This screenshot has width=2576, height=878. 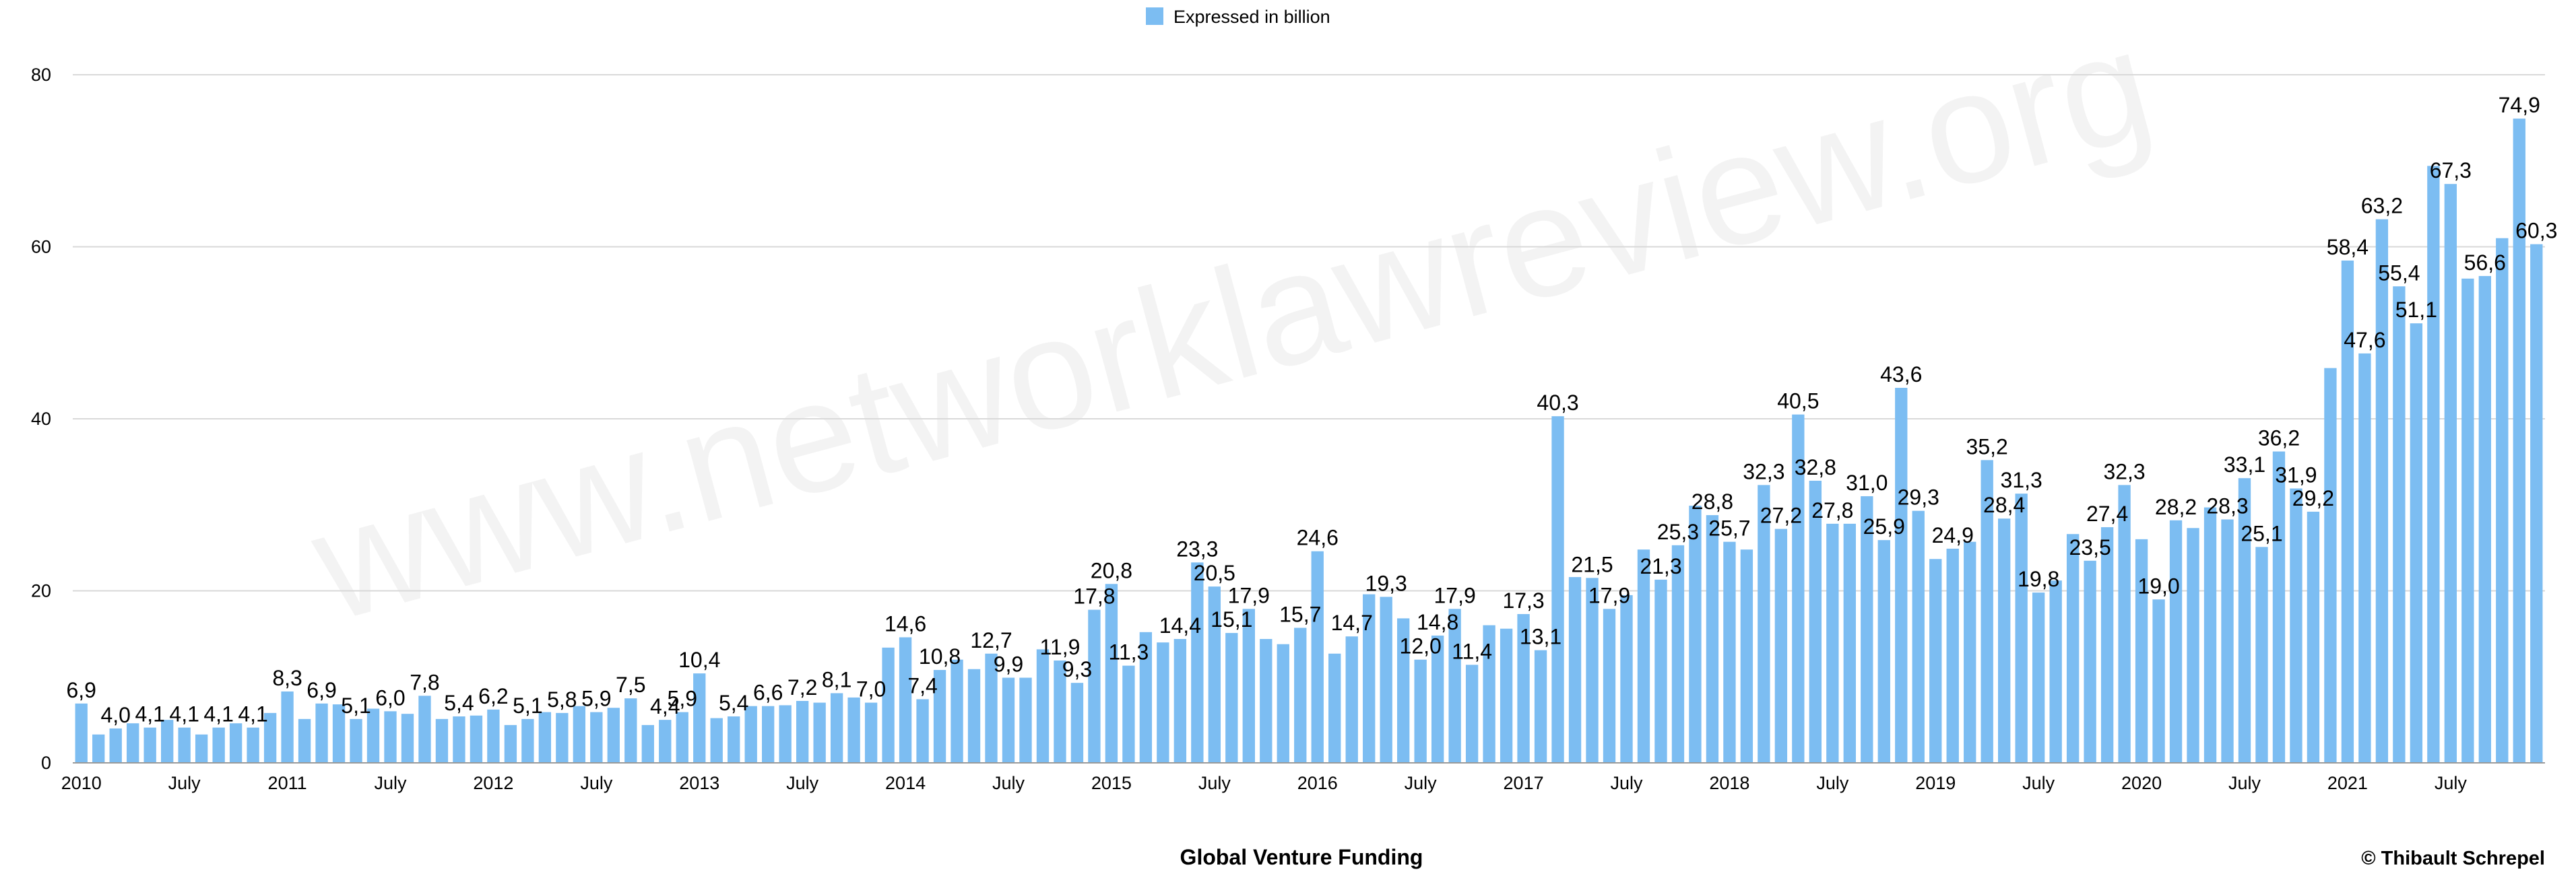 I want to click on data-label: 5,1, so click(x=528, y=706).